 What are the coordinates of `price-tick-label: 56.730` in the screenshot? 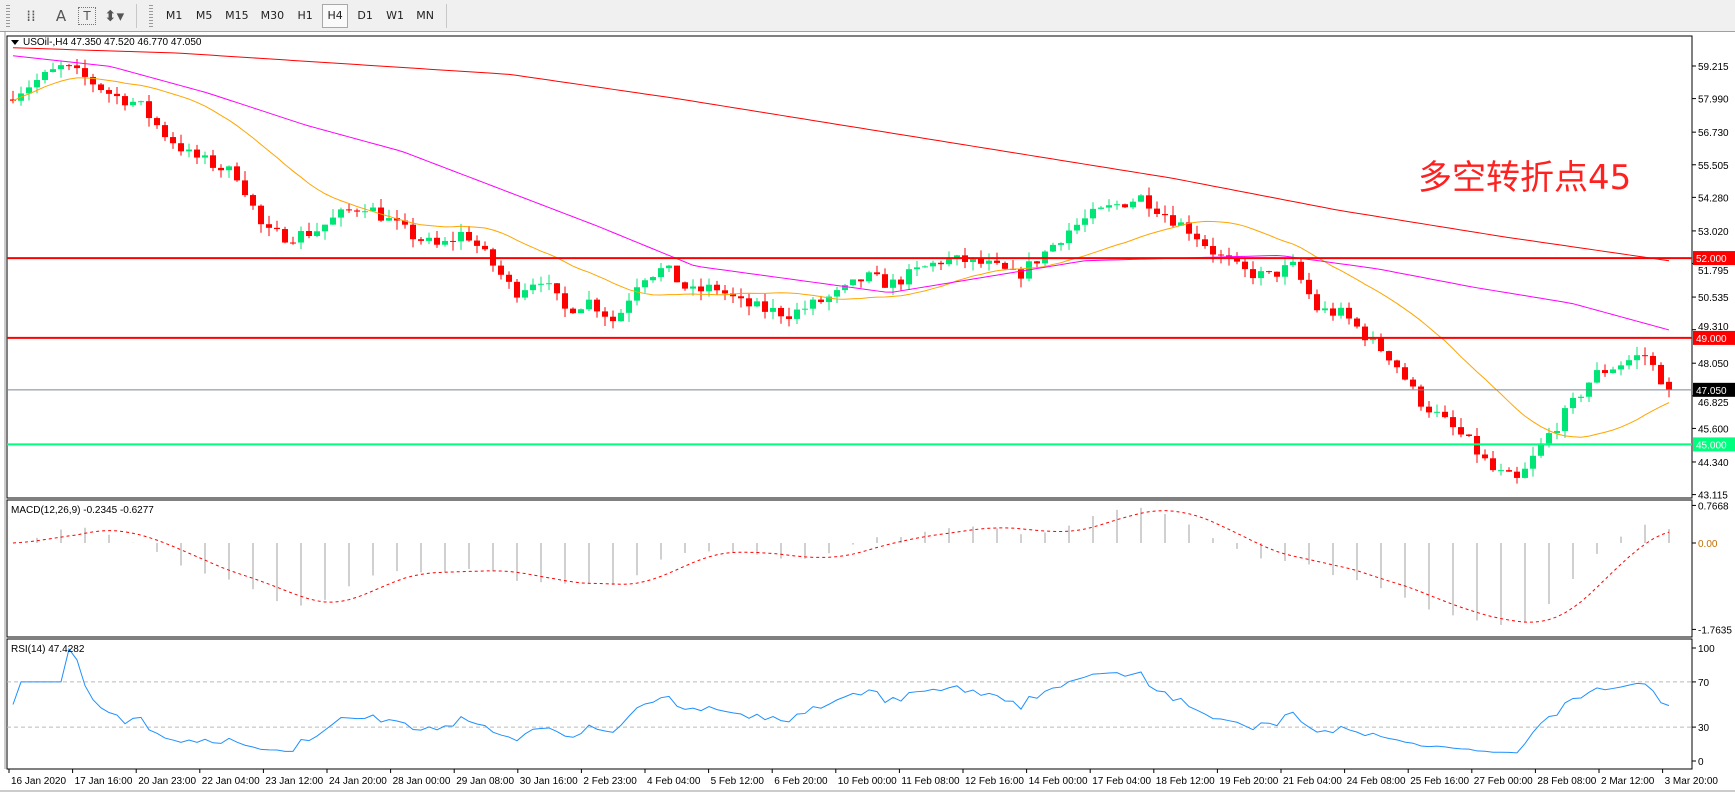 It's located at (1713, 133).